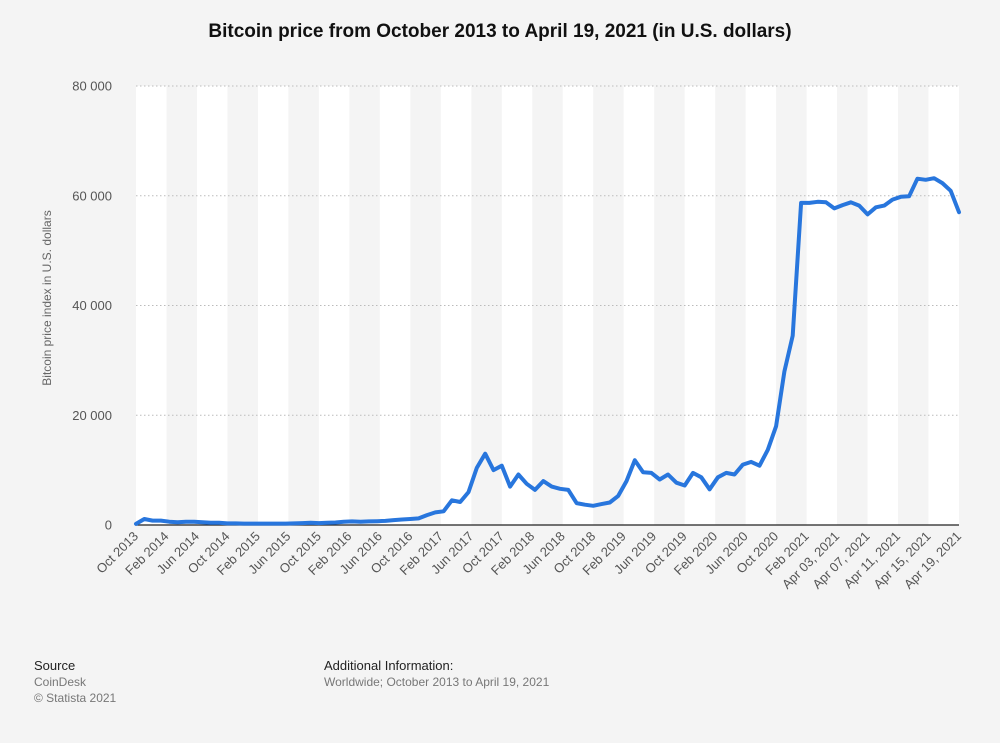 This screenshot has height=743, width=1000. I want to click on copyright-text: © Statista 2021, so click(75, 698).